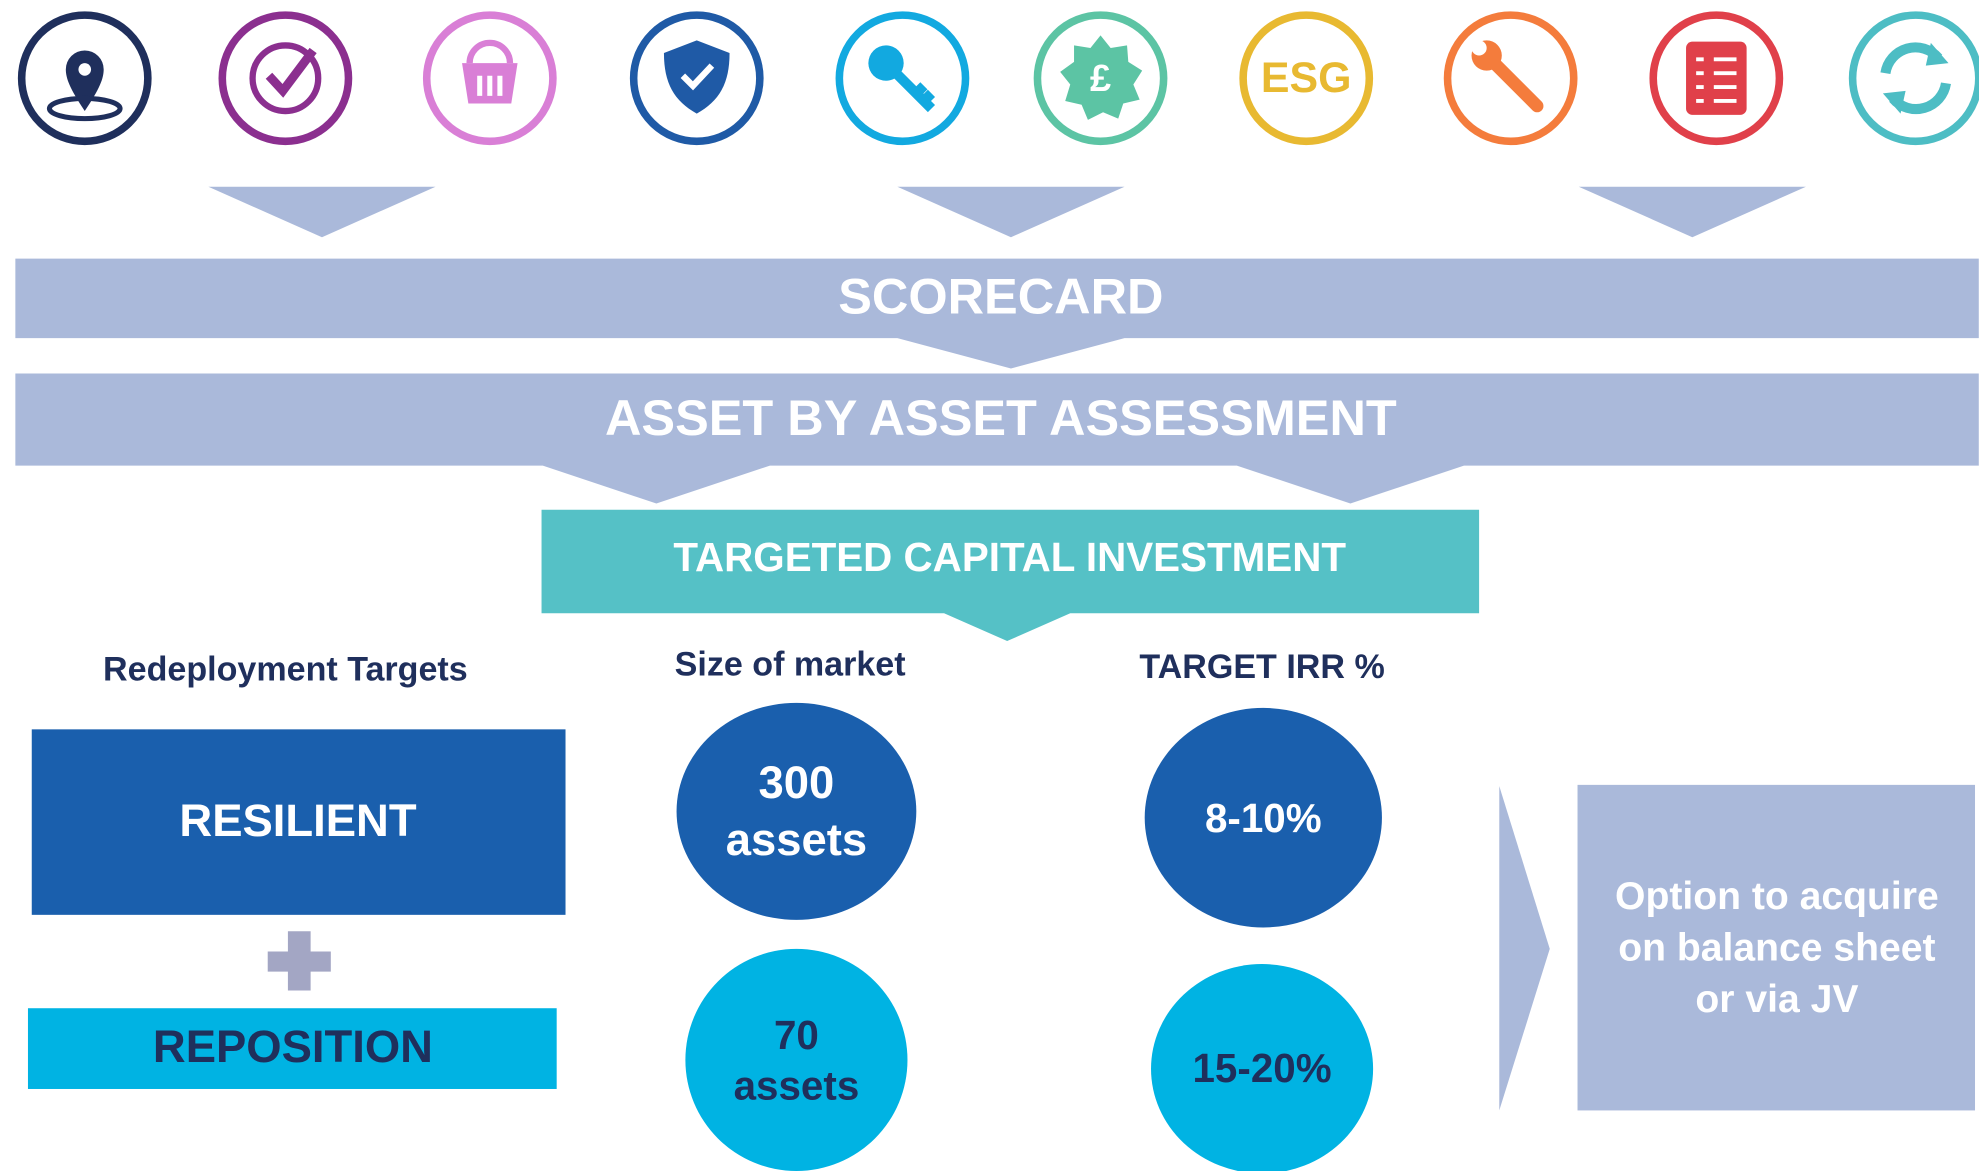 This screenshot has width=1979, height=1171. I want to click on investment-box, so click(1010, 575).